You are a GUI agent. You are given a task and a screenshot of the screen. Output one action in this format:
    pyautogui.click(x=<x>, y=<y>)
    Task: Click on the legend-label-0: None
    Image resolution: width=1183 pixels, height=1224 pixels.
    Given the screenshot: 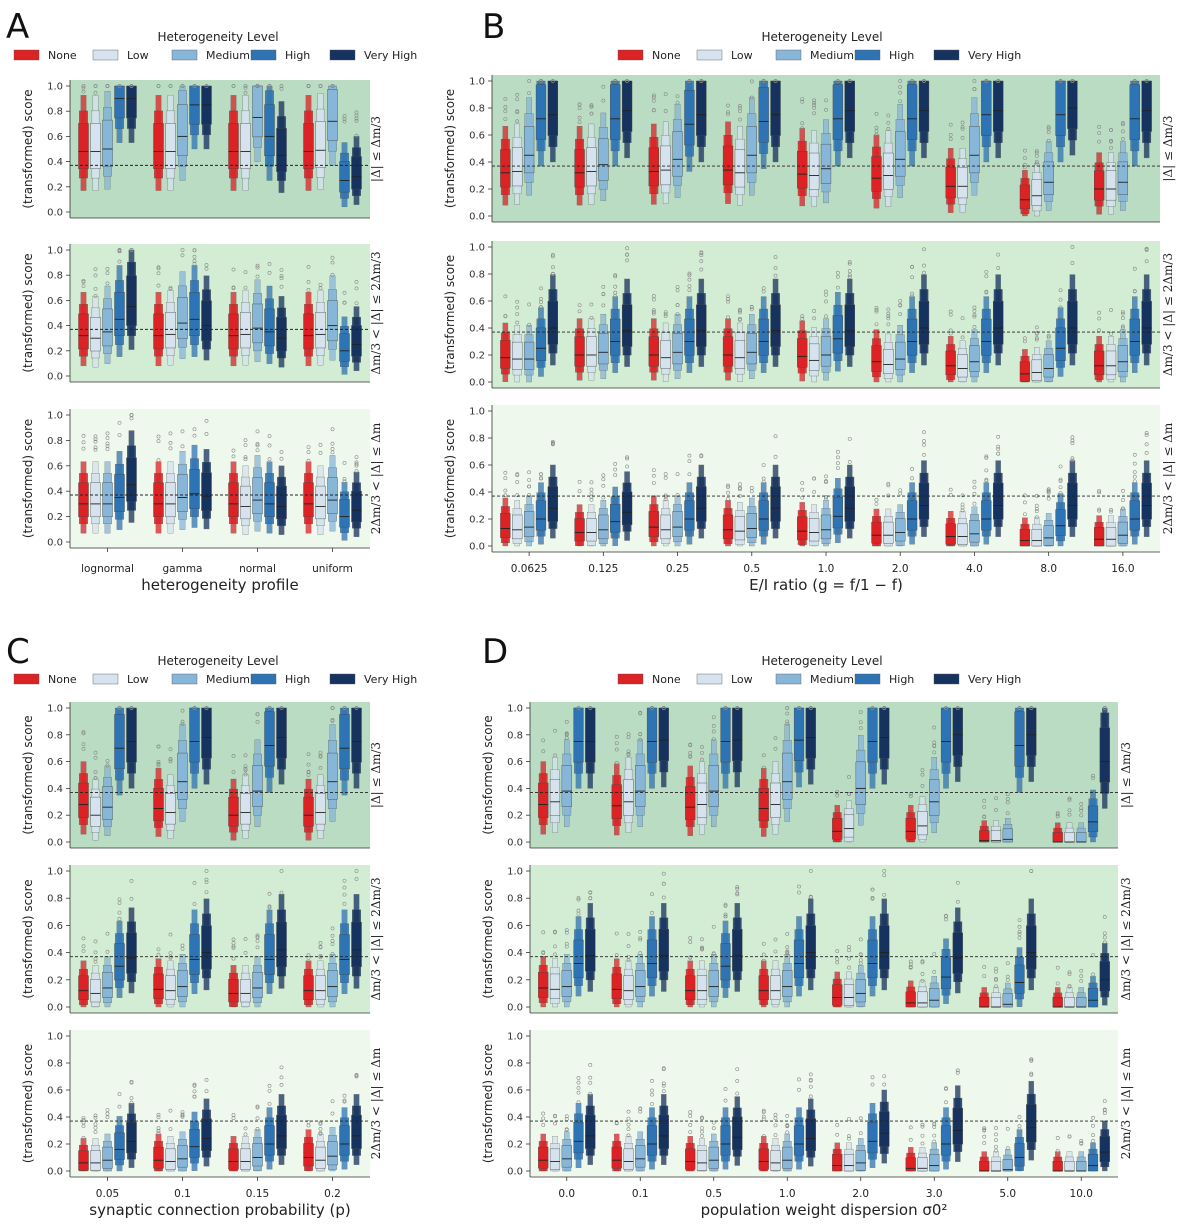 What is the action you would take?
    pyautogui.click(x=62, y=55)
    